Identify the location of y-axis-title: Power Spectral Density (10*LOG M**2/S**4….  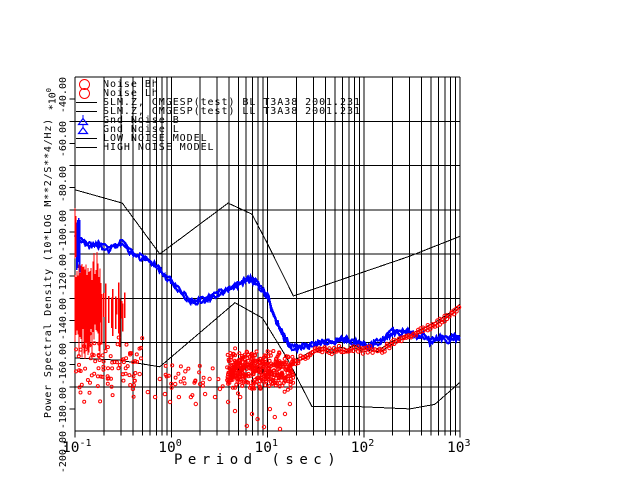
(48, 268).